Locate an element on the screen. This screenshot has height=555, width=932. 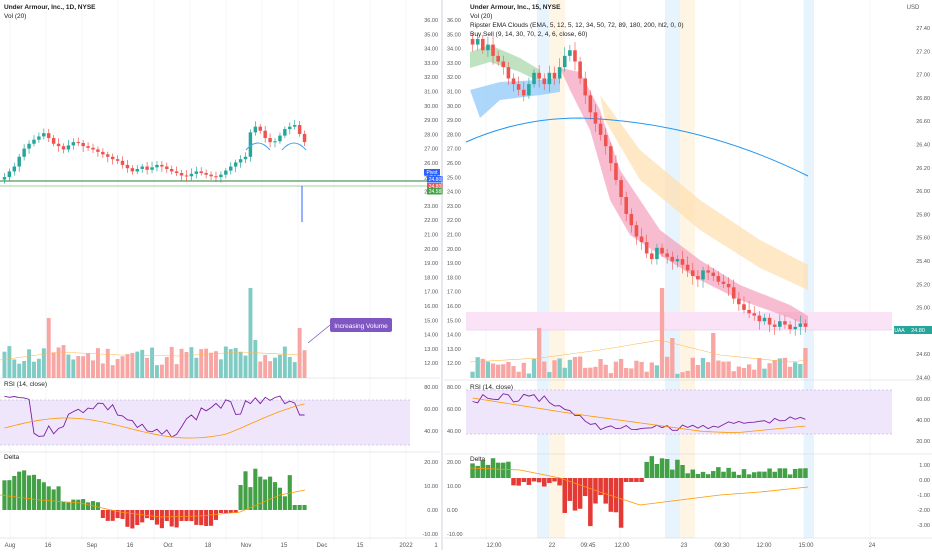
right-left-price-tick: 13.00 is located at coordinates (454, 350).